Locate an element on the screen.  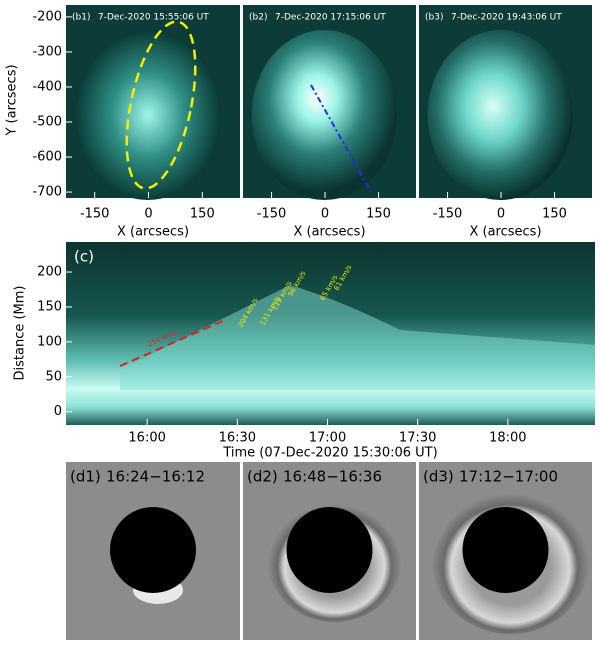
x-tick-label: 16:30 is located at coordinates (237, 438).